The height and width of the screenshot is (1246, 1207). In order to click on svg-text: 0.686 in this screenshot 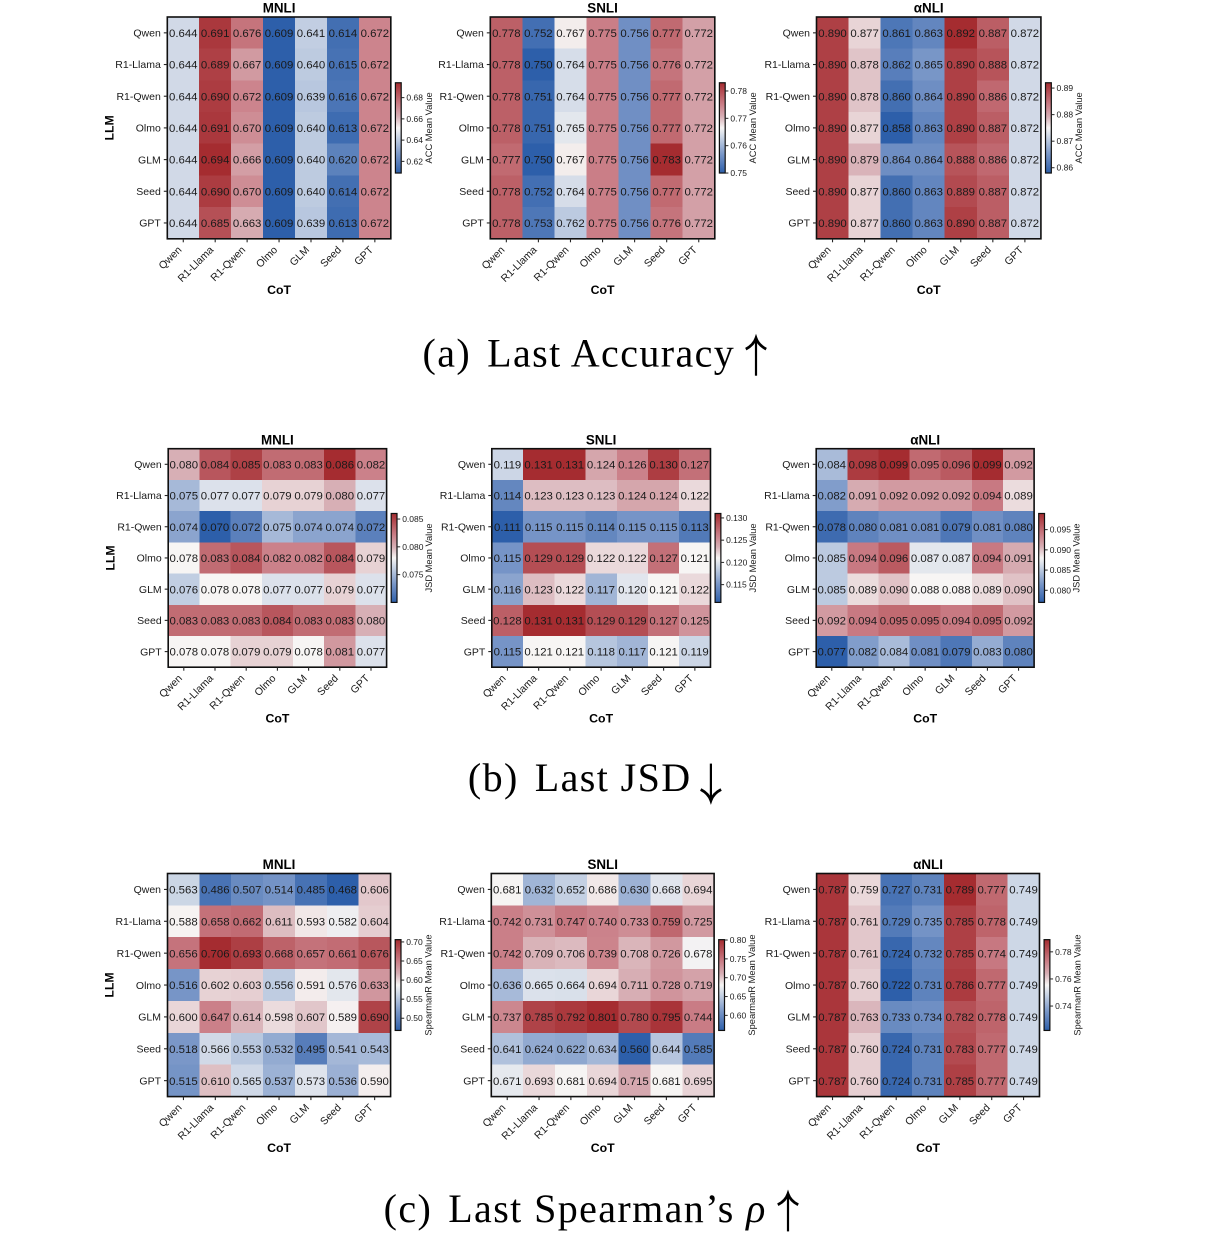, I will do `click(602, 891)`.